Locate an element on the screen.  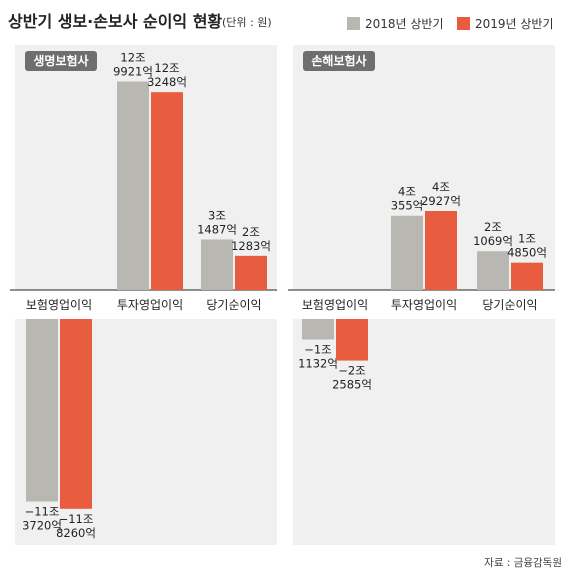
panel2-label-bg is located at coordinates (339, 61).